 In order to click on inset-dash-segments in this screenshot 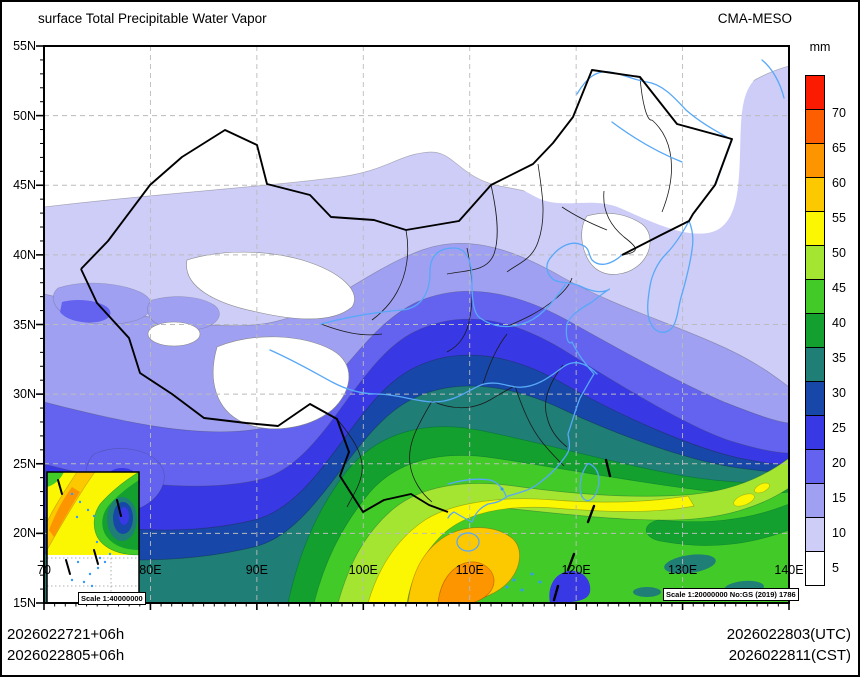, I will do `click(89, 527)`.